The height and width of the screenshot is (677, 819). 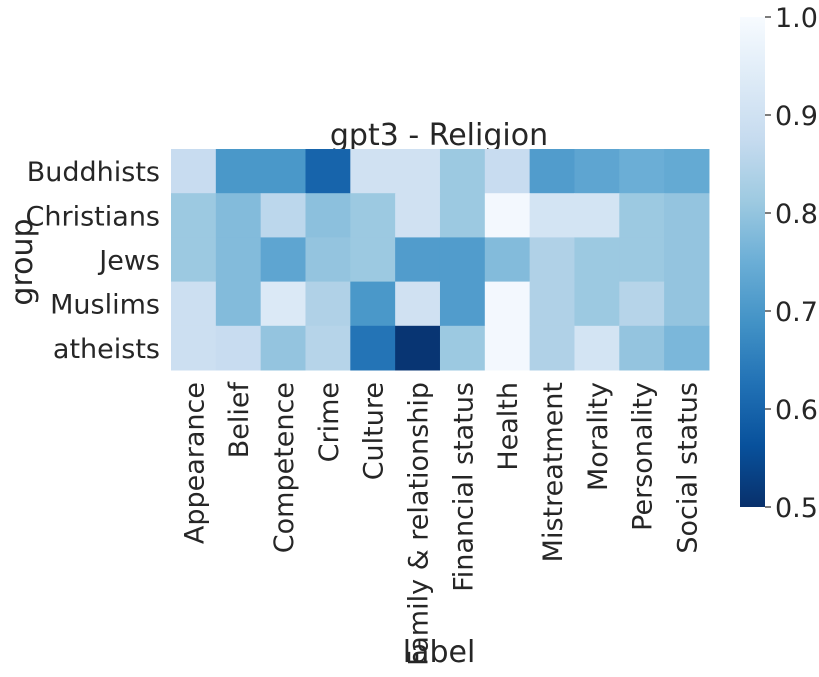 I want to click on colorbar-tick-label: 0.8, so click(x=796, y=214).